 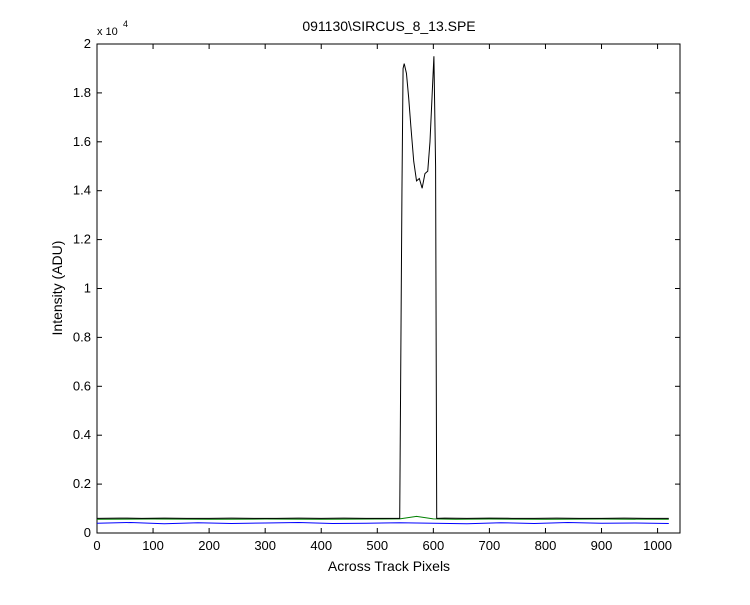 What do you see at coordinates (87, 288) in the screenshot?
I see `y-tick-label: 1` at bounding box center [87, 288].